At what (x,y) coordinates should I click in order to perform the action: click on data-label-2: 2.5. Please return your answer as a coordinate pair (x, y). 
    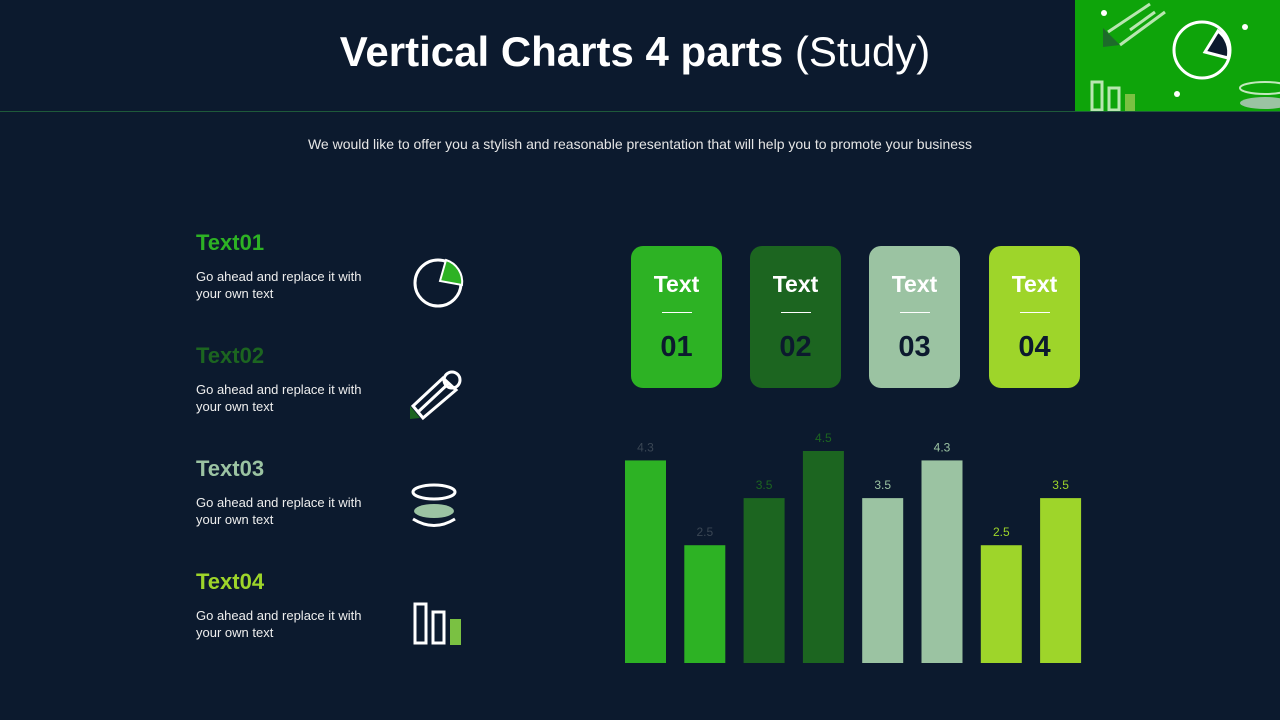
    Looking at the image, I should click on (704, 532).